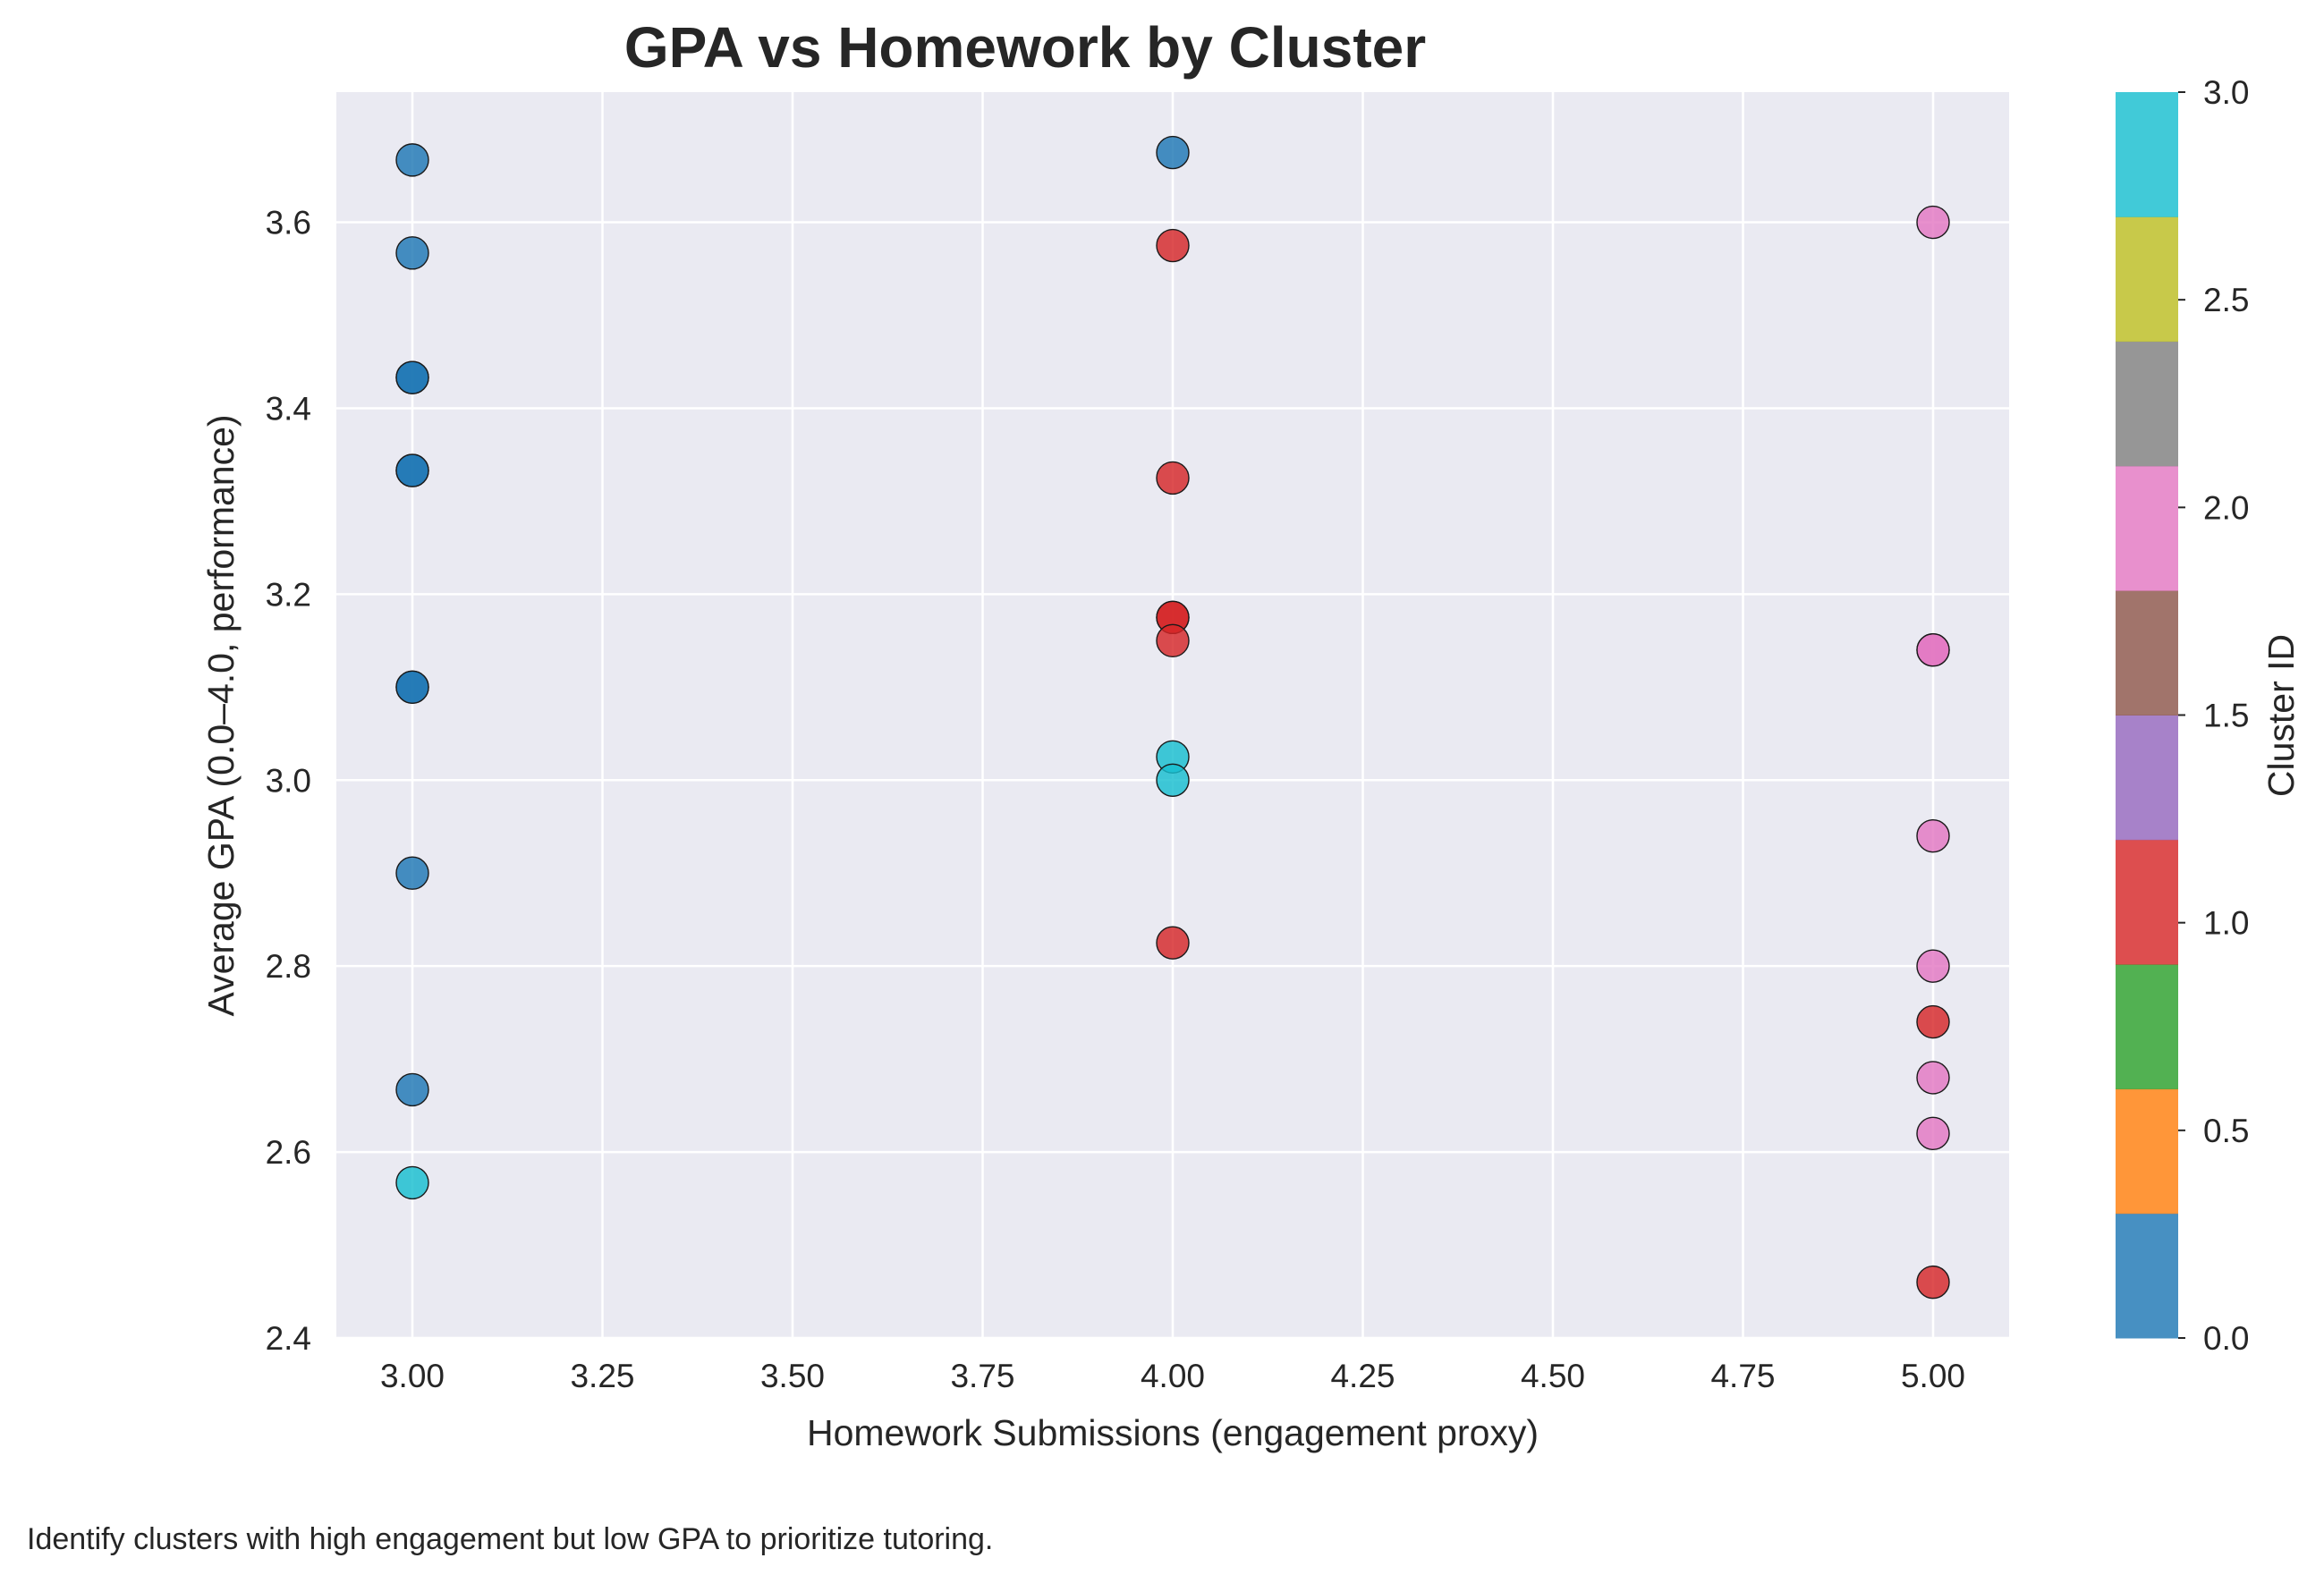 This screenshot has width=2324, height=1575. Describe the element at coordinates (288, 966) in the screenshot. I see `y-tick-label: 2.8` at that location.